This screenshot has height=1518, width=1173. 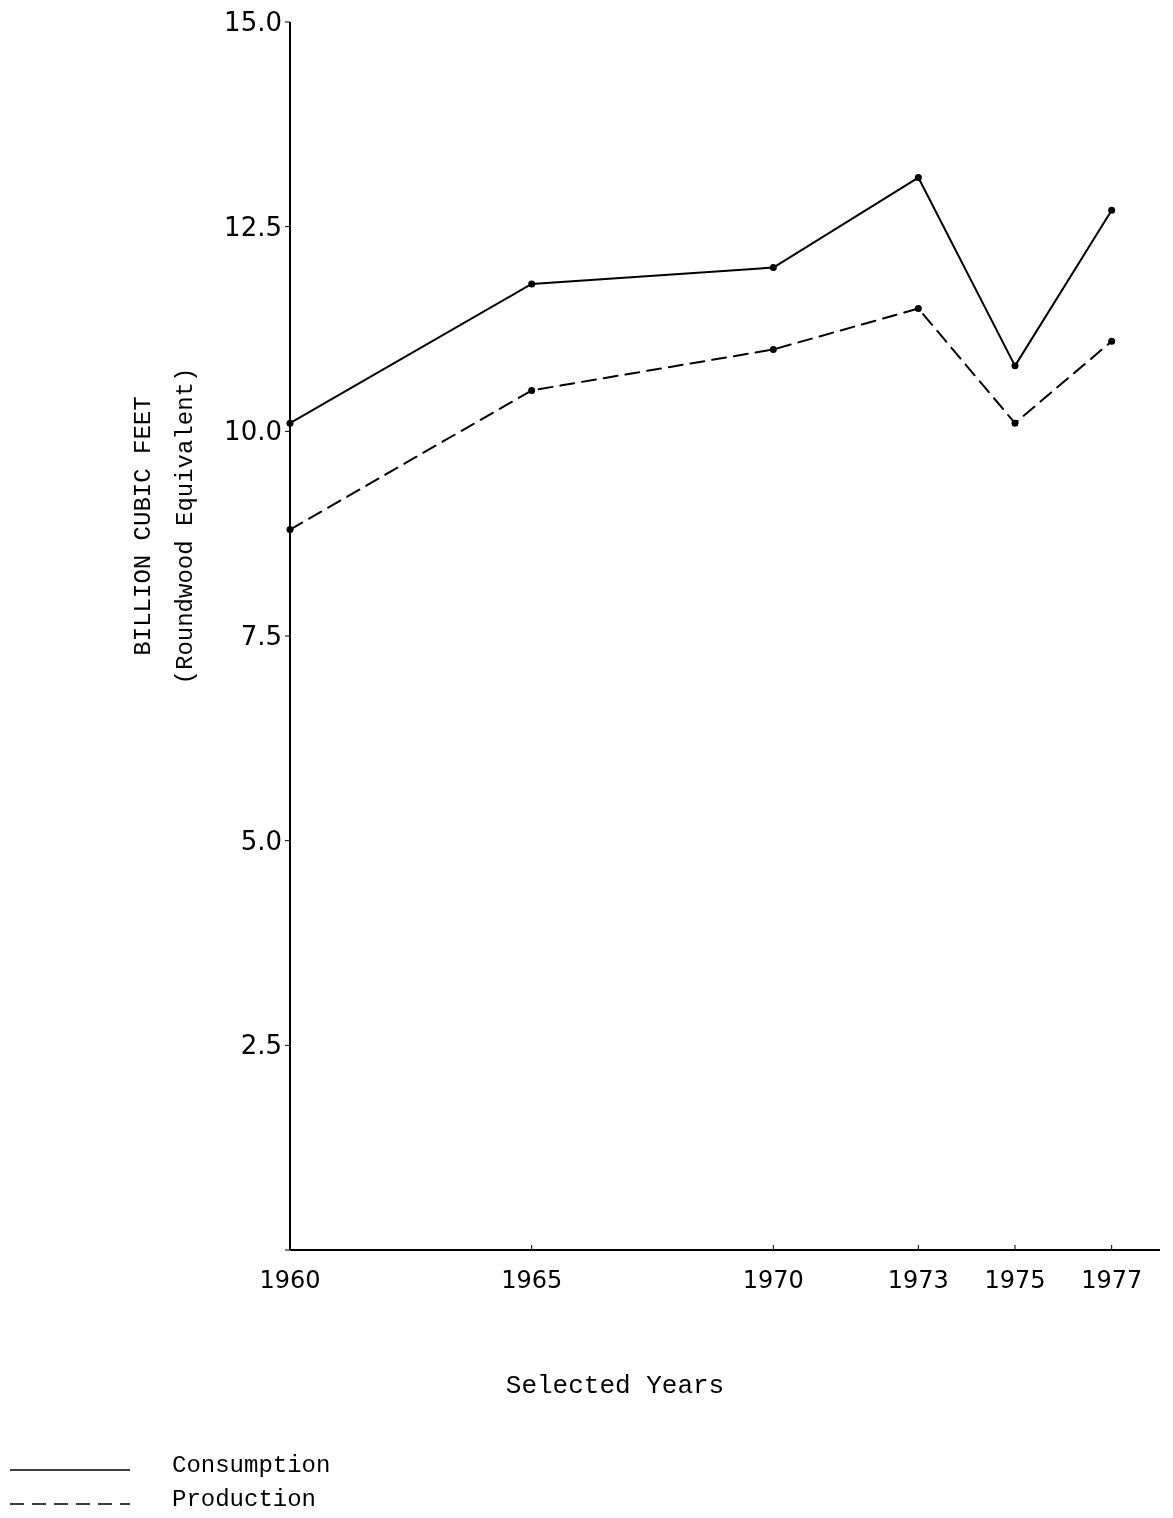 What do you see at coordinates (251, 1466) in the screenshot?
I see `legend-label: Consumption` at bounding box center [251, 1466].